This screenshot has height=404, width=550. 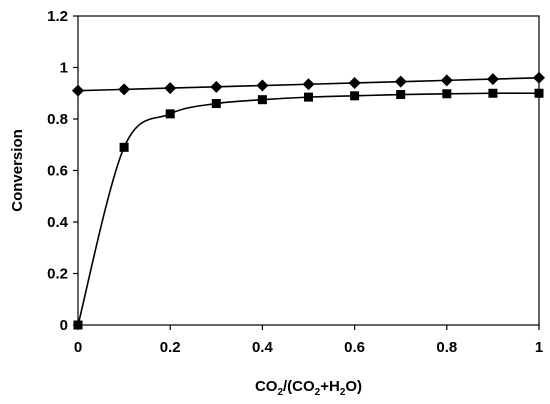 I want to click on y-tick-label: 1.2, so click(x=57, y=16).